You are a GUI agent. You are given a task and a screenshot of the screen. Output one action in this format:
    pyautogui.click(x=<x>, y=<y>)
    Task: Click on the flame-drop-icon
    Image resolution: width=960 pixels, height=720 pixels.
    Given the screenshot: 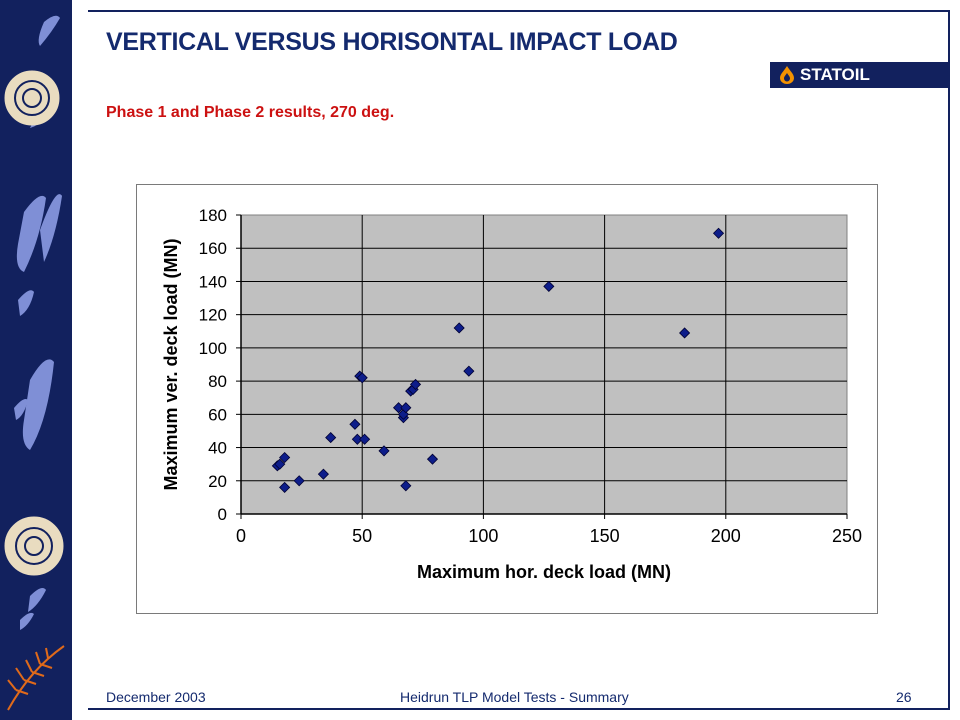 What is the action you would take?
    pyautogui.click(x=787, y=75)
    